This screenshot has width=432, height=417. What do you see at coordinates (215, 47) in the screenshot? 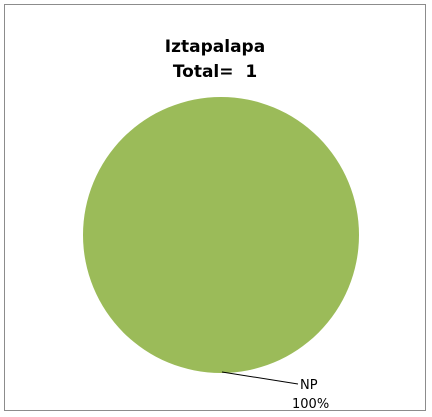
I see `chart-title-line1: Iztapalapa` at bounding box center [215, 47].